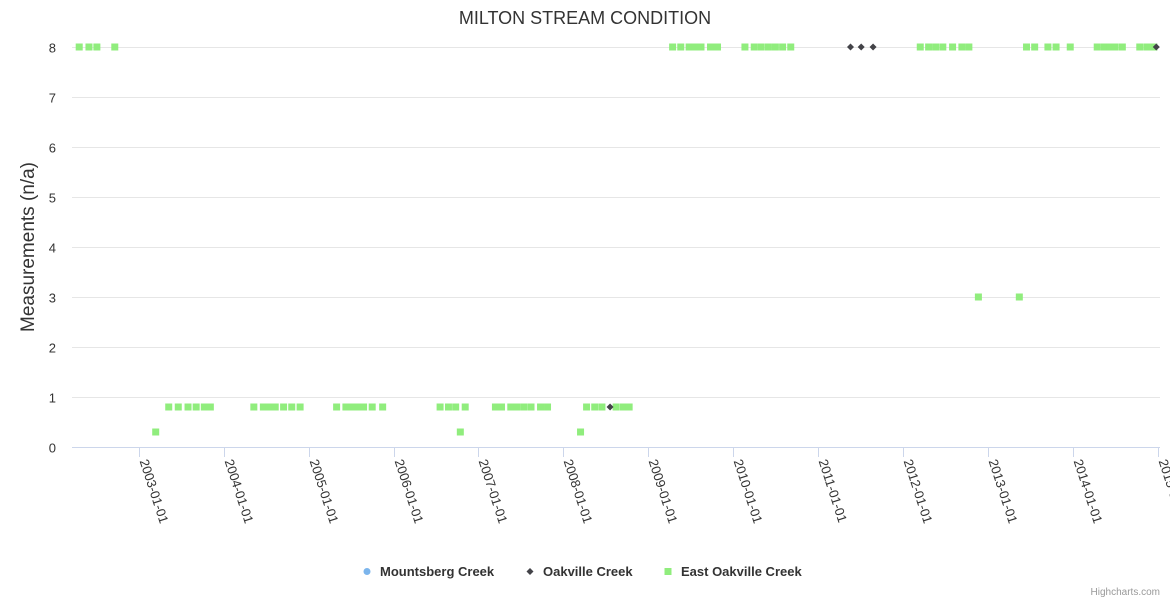  I want to click on credits-link: Highcharts.com, so click(1125, 592).